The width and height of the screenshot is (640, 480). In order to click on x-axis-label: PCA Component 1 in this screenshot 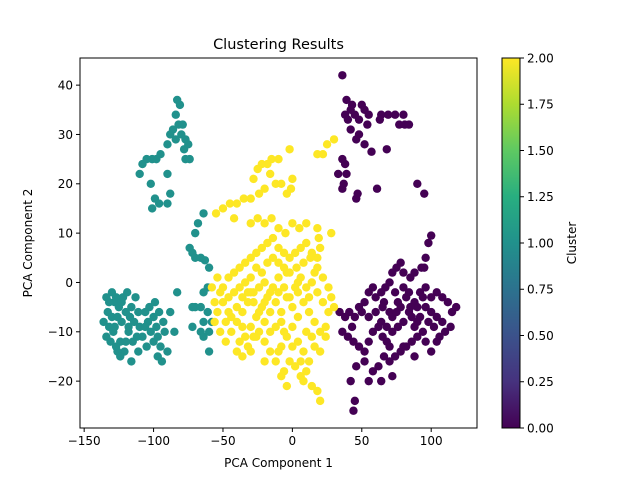, I will do `click(278, 463)`.